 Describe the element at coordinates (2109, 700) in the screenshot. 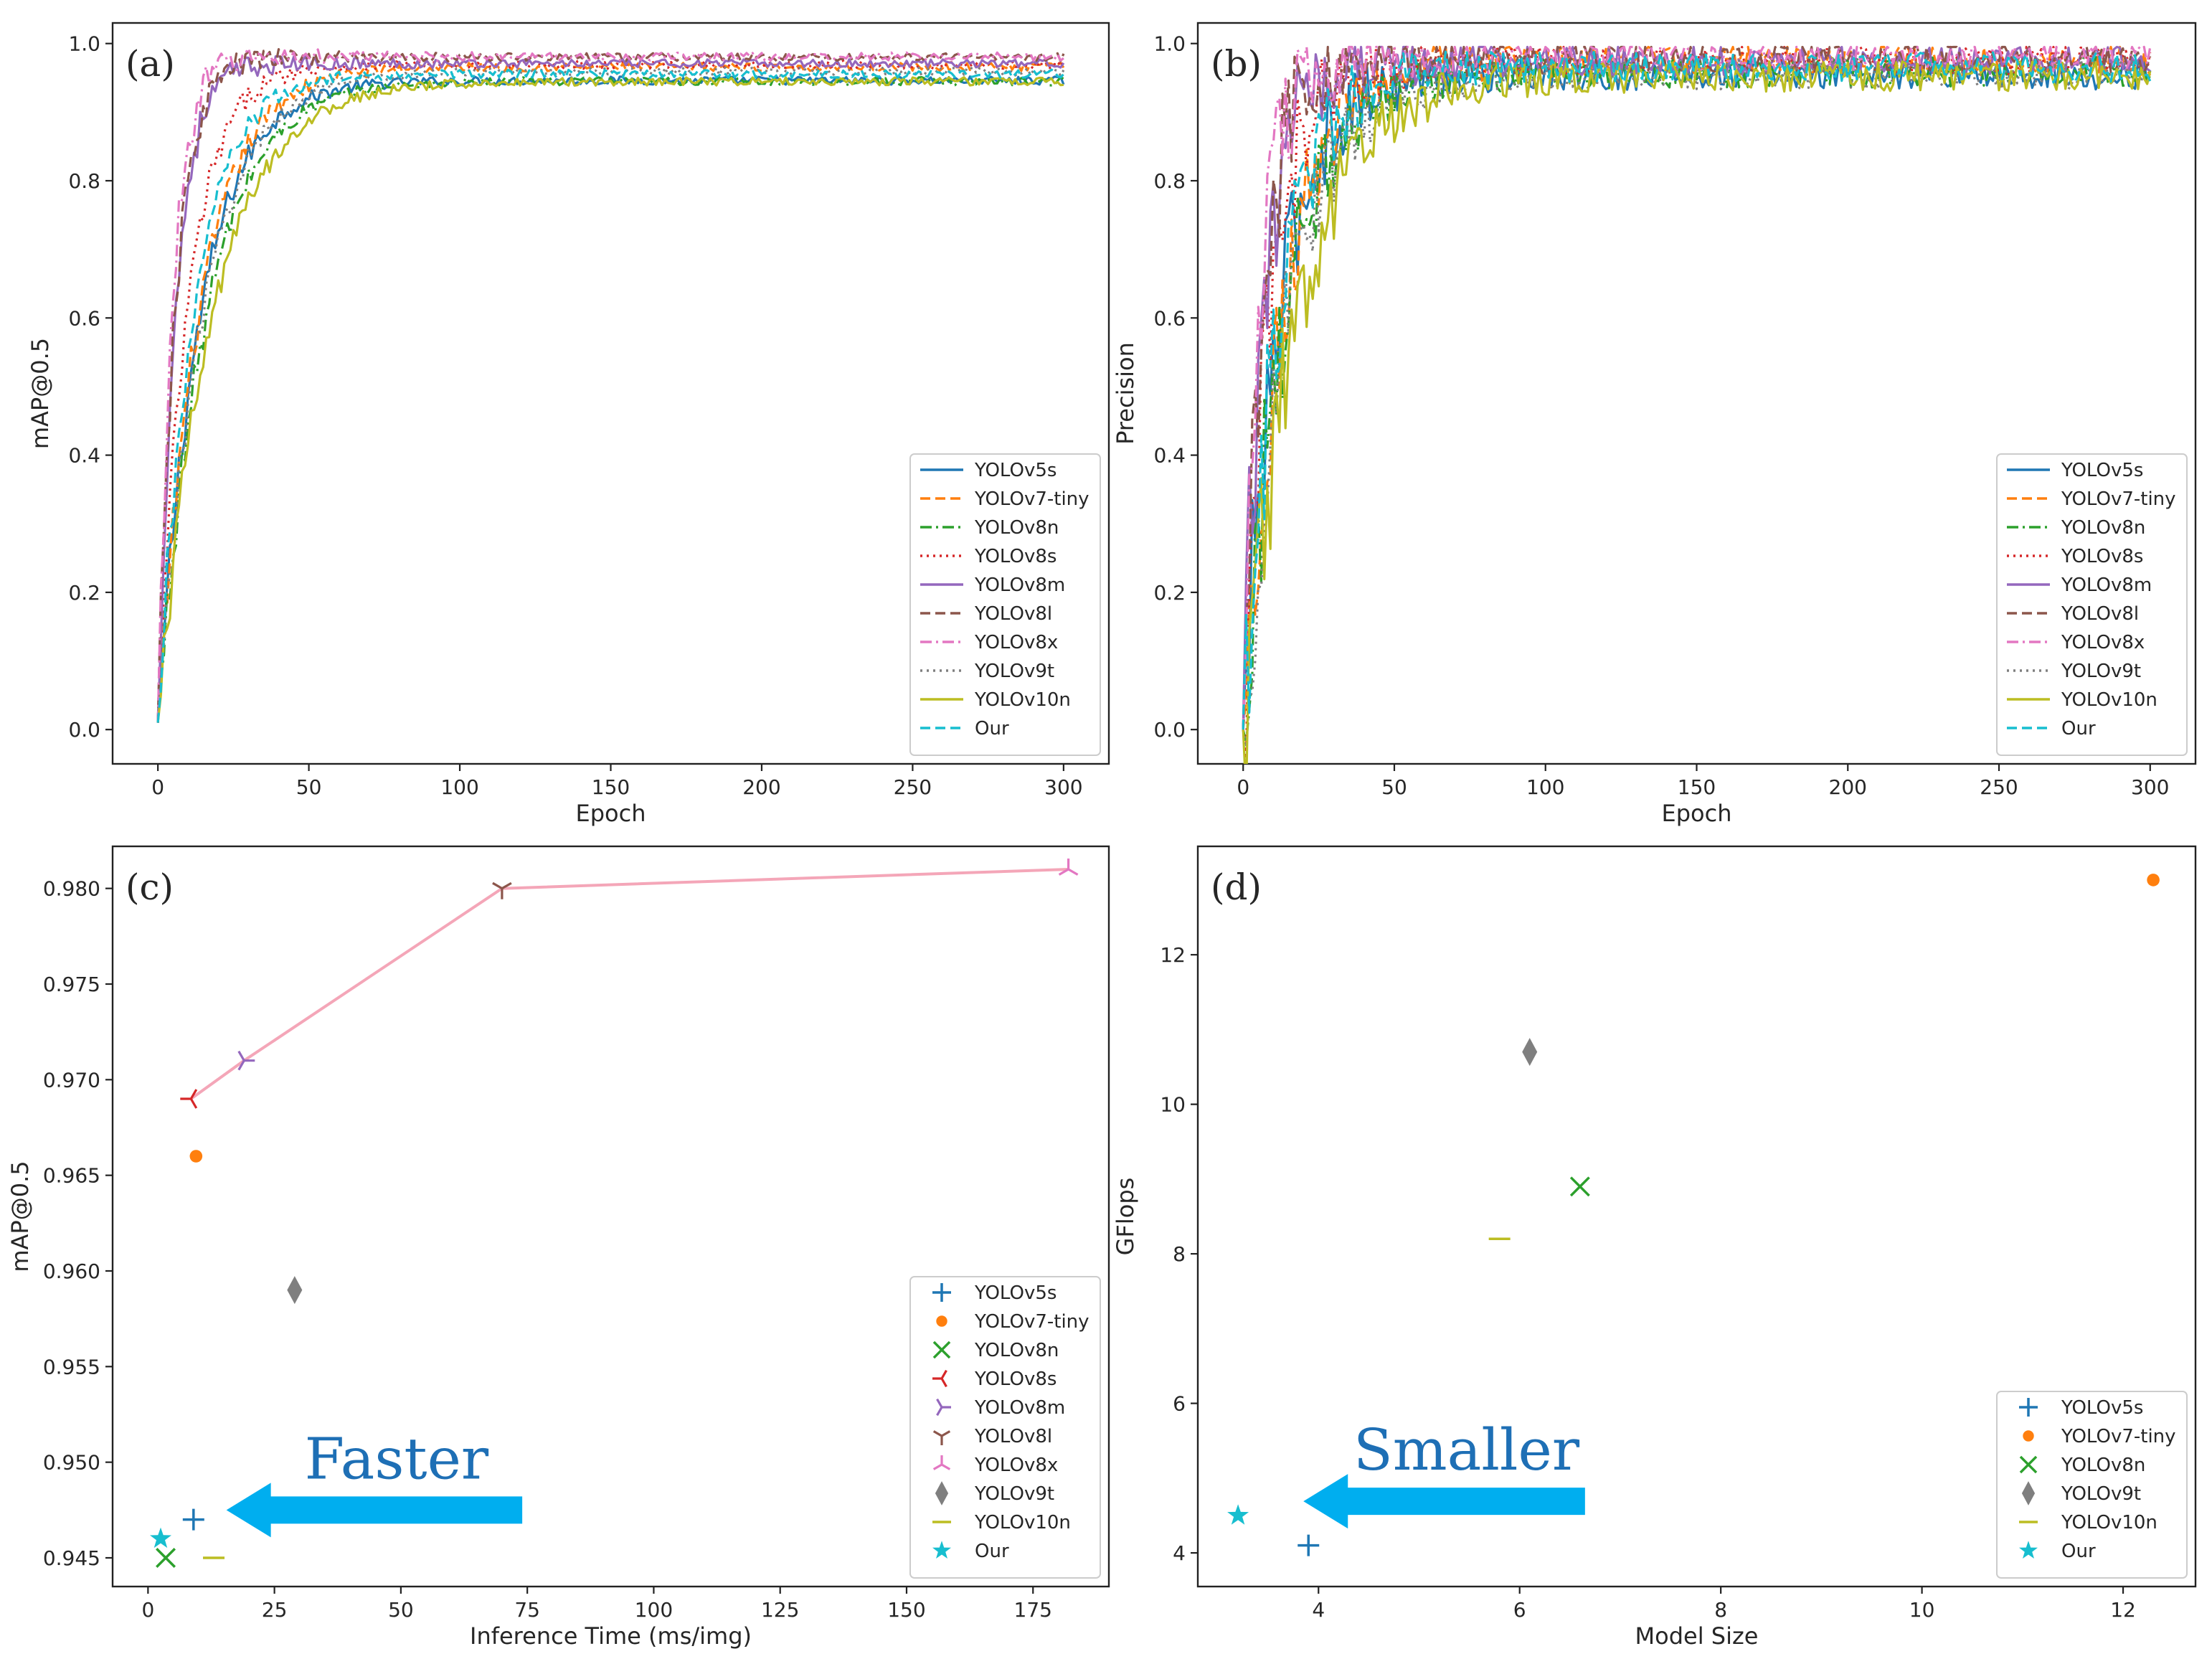

I see `legend-label-yolov10n: YOLOv10n` at that location.